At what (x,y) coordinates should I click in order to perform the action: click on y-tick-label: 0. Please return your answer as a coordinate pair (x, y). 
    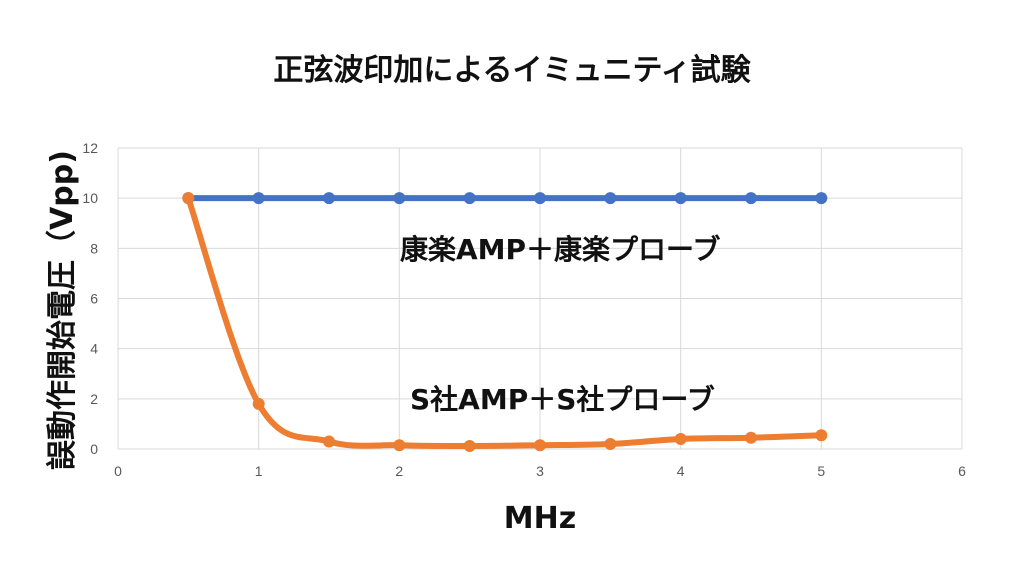
    Looking at the image, I should click on (94, 449).